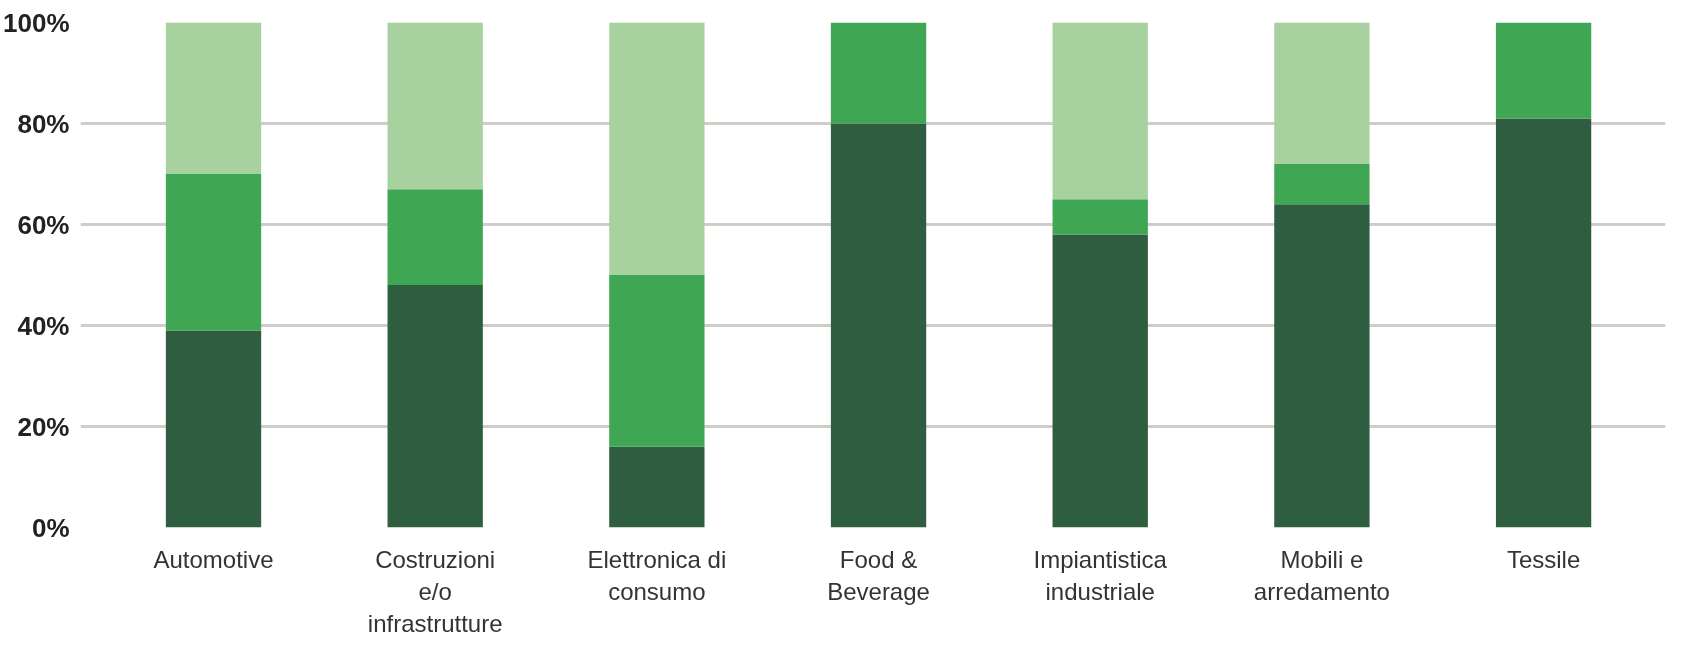 The width and height of the screenshot is (1681, 647). What do you see at coordinates (1100, 575) in the screenshot?
I see `x-tick-label: Impiantistica industriale` at bounding box center [1100, 575].